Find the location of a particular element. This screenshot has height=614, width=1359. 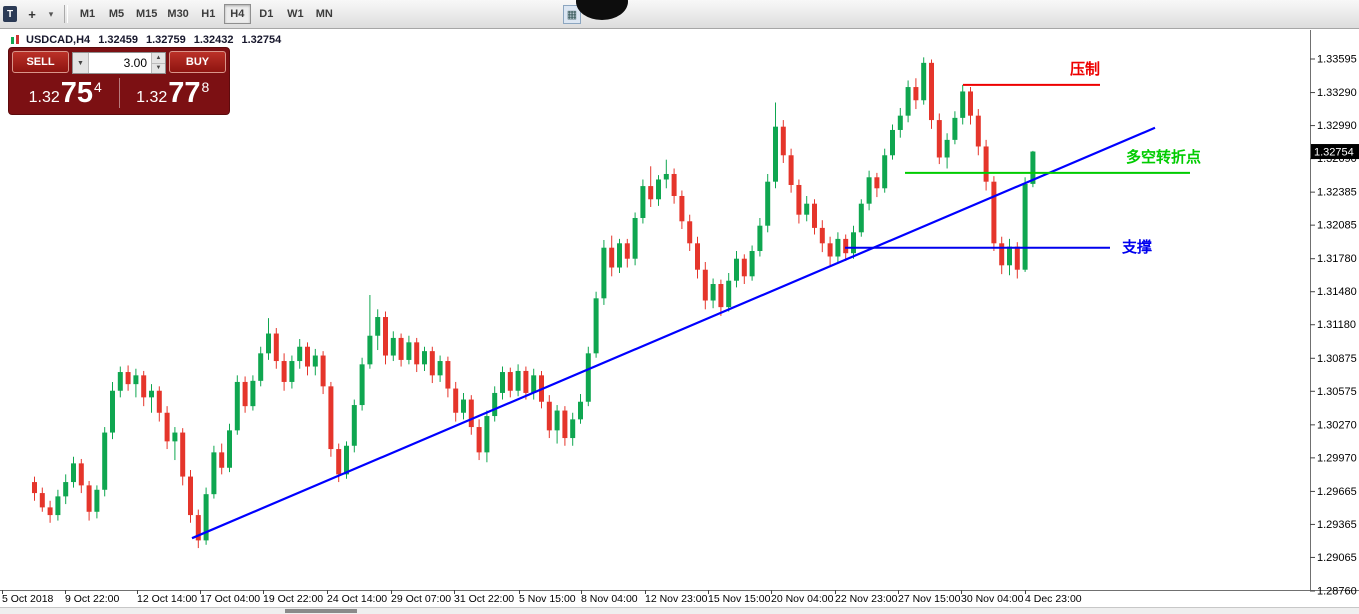

app-icon: T is located at coordinates (10, 14).